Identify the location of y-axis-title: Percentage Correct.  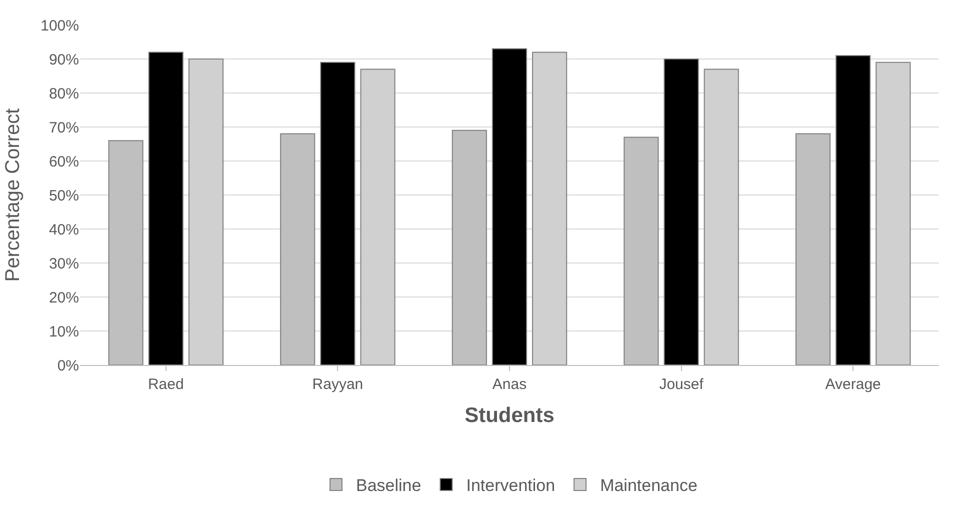
(13, 195).